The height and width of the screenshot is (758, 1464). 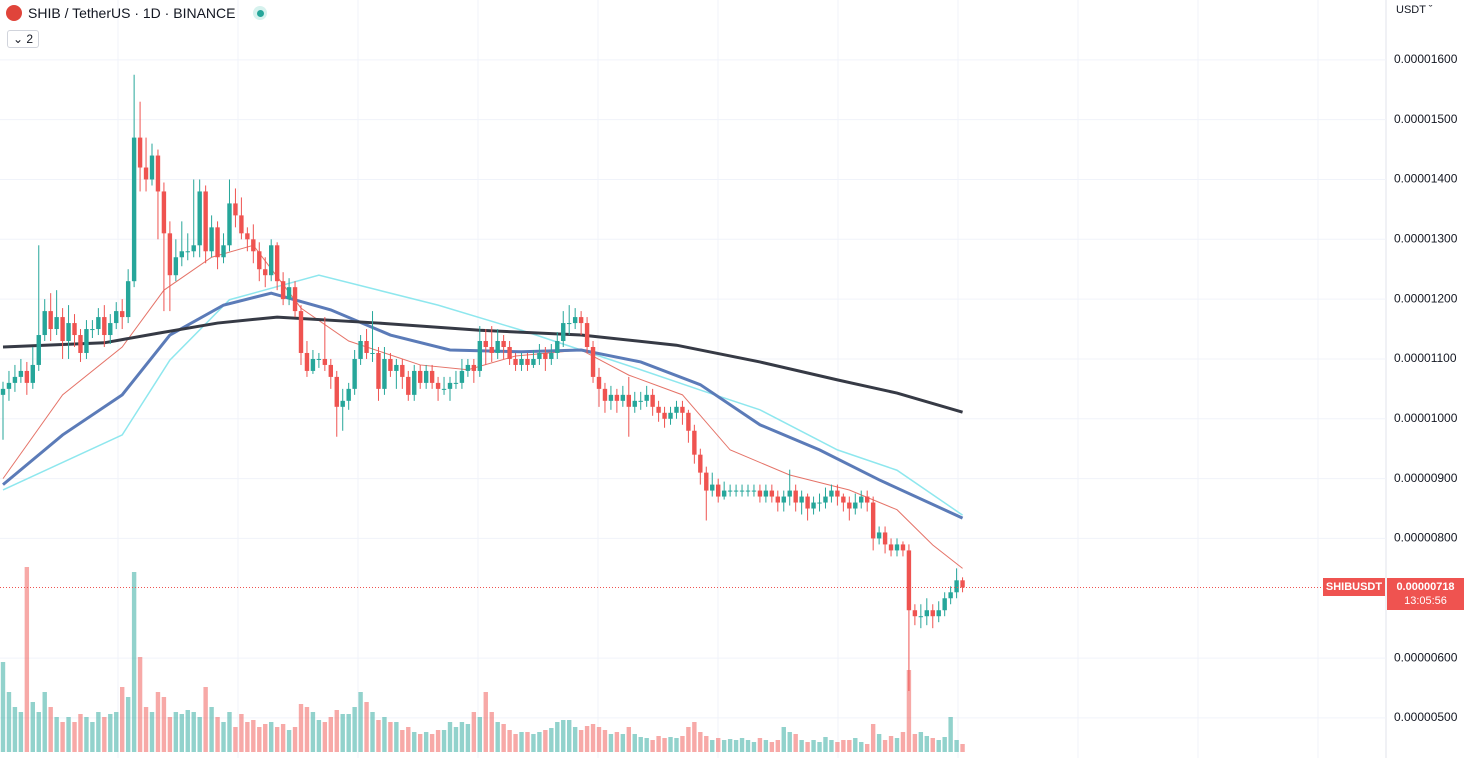 I want to click on symbol-title: SHIB / TetherUS · 1D · BINANCE, so click(x=132, y=13).